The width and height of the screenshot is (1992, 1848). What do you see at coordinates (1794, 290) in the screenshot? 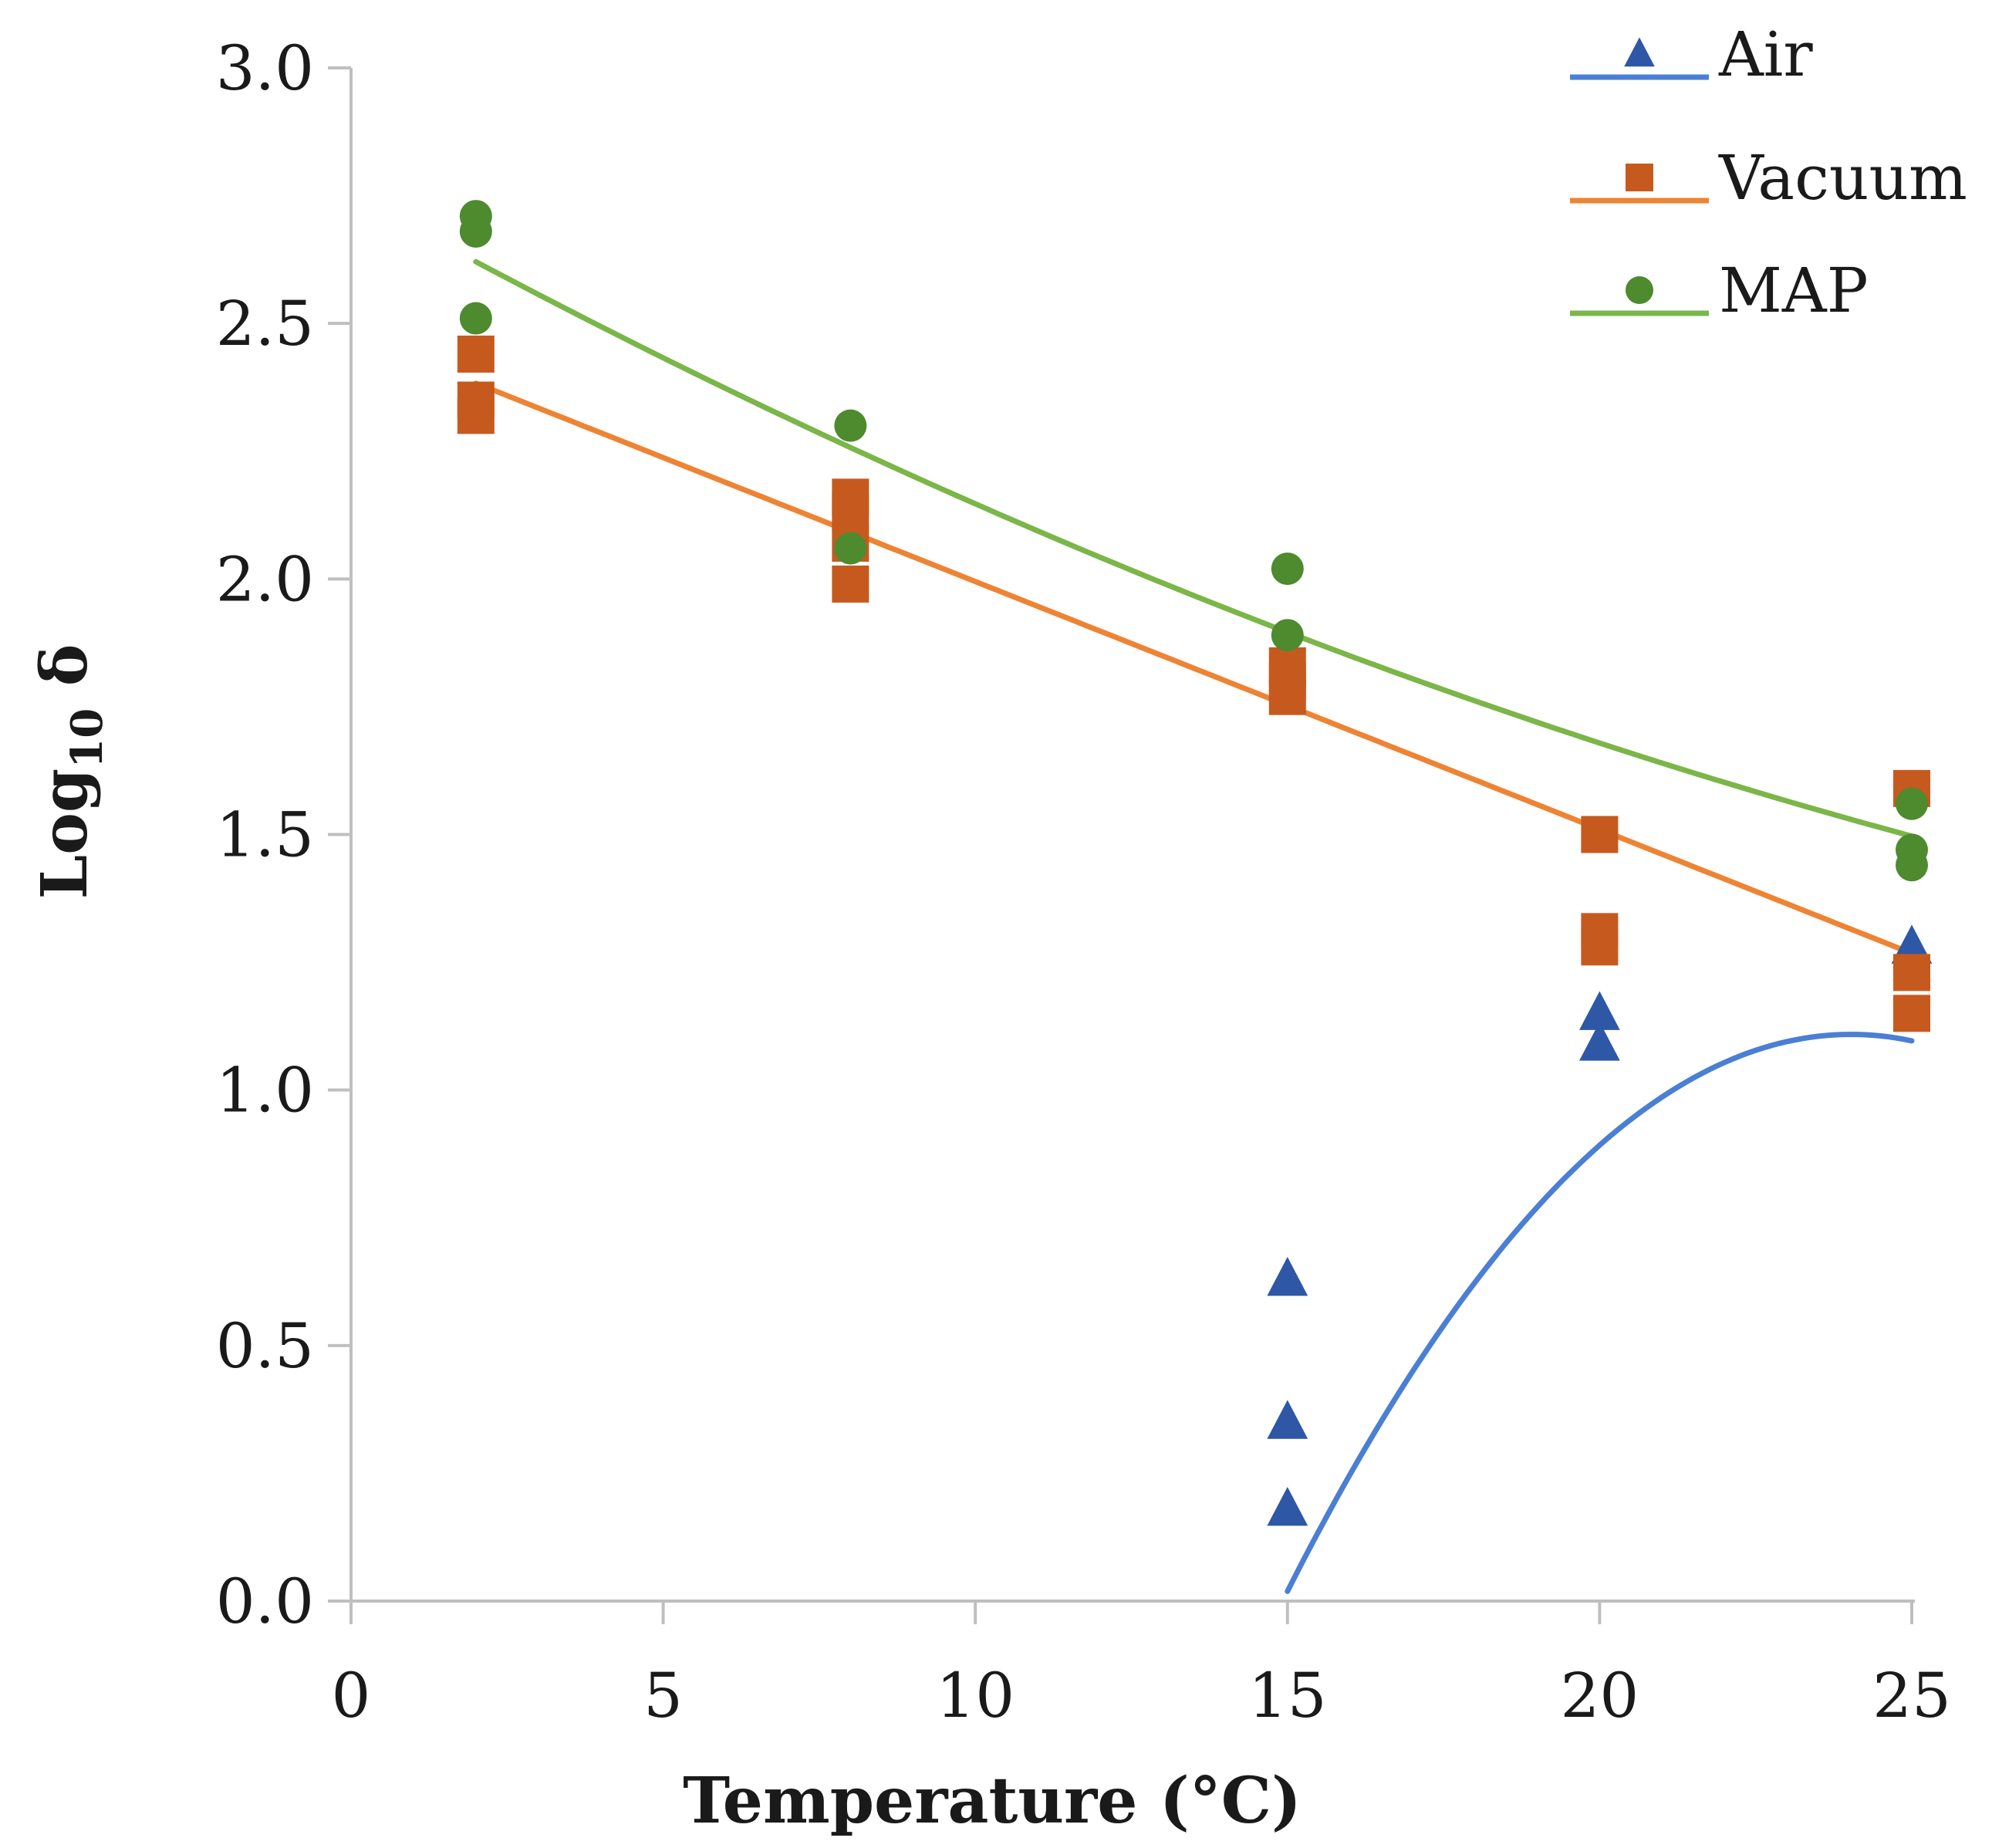
I see `legend-label-map: MAP` at bounding box center [1794, 290].